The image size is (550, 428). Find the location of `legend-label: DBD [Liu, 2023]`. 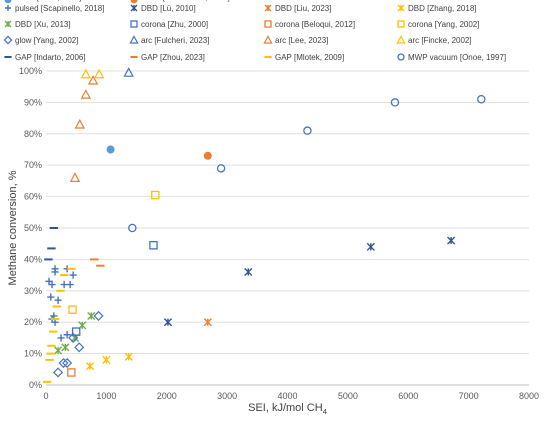

legend-label: DBD [Liu, 2023] is located at coordinates (303, 8).